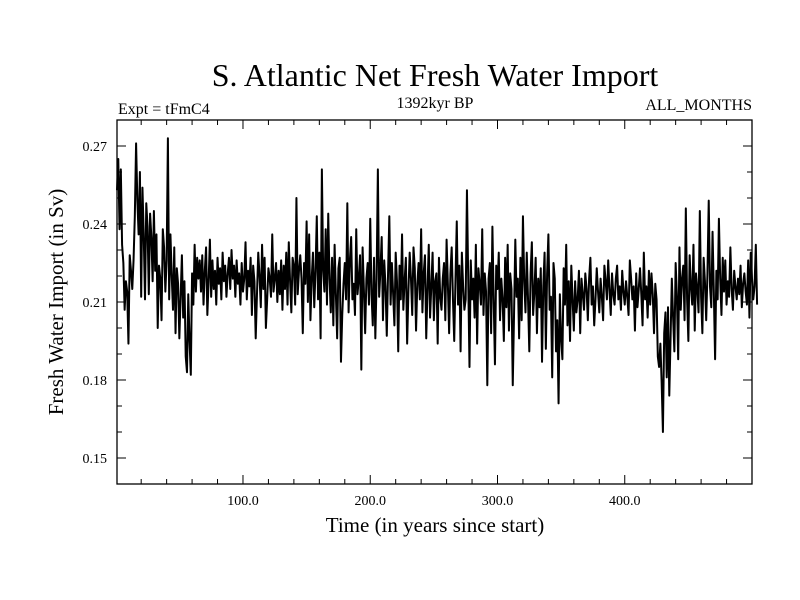  I want to click on x-tick-label: 100.0, so click(243, 501).